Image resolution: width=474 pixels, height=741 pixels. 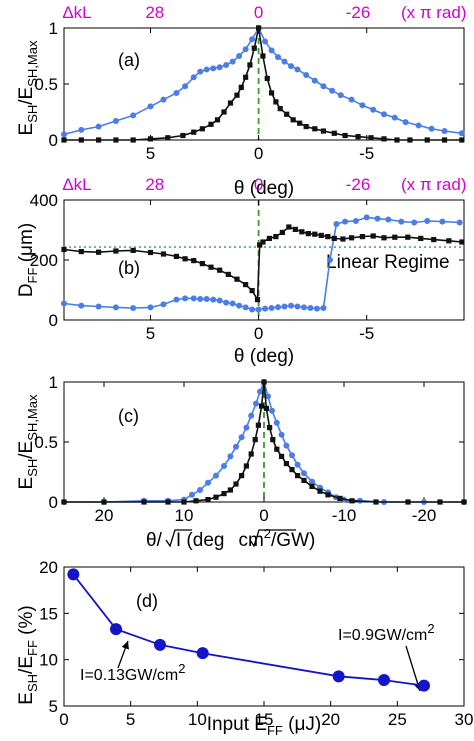 I want to click on y-axis-label: DFF (μm), so click(x=28, y=260).